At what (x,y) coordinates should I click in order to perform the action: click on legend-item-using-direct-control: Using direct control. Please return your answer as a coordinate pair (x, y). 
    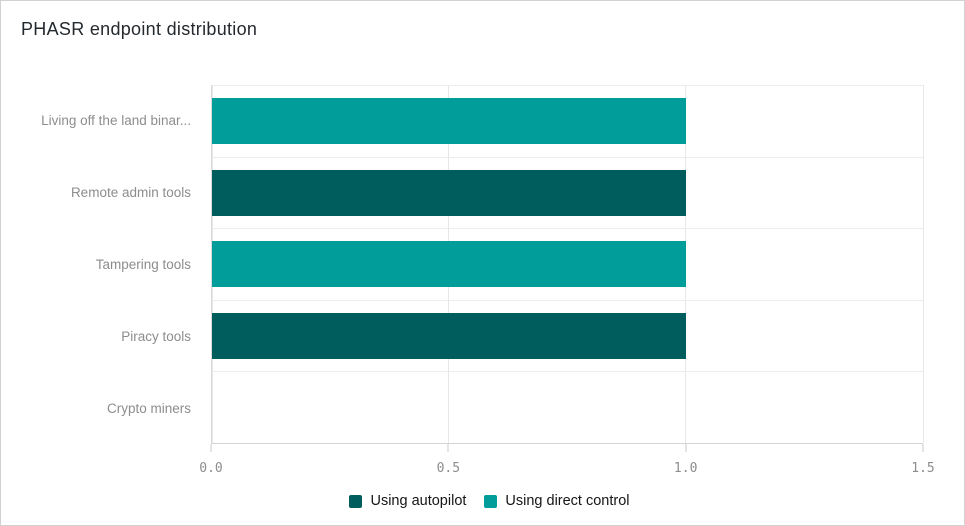
    Looking at the image, I should click on (557, 501).